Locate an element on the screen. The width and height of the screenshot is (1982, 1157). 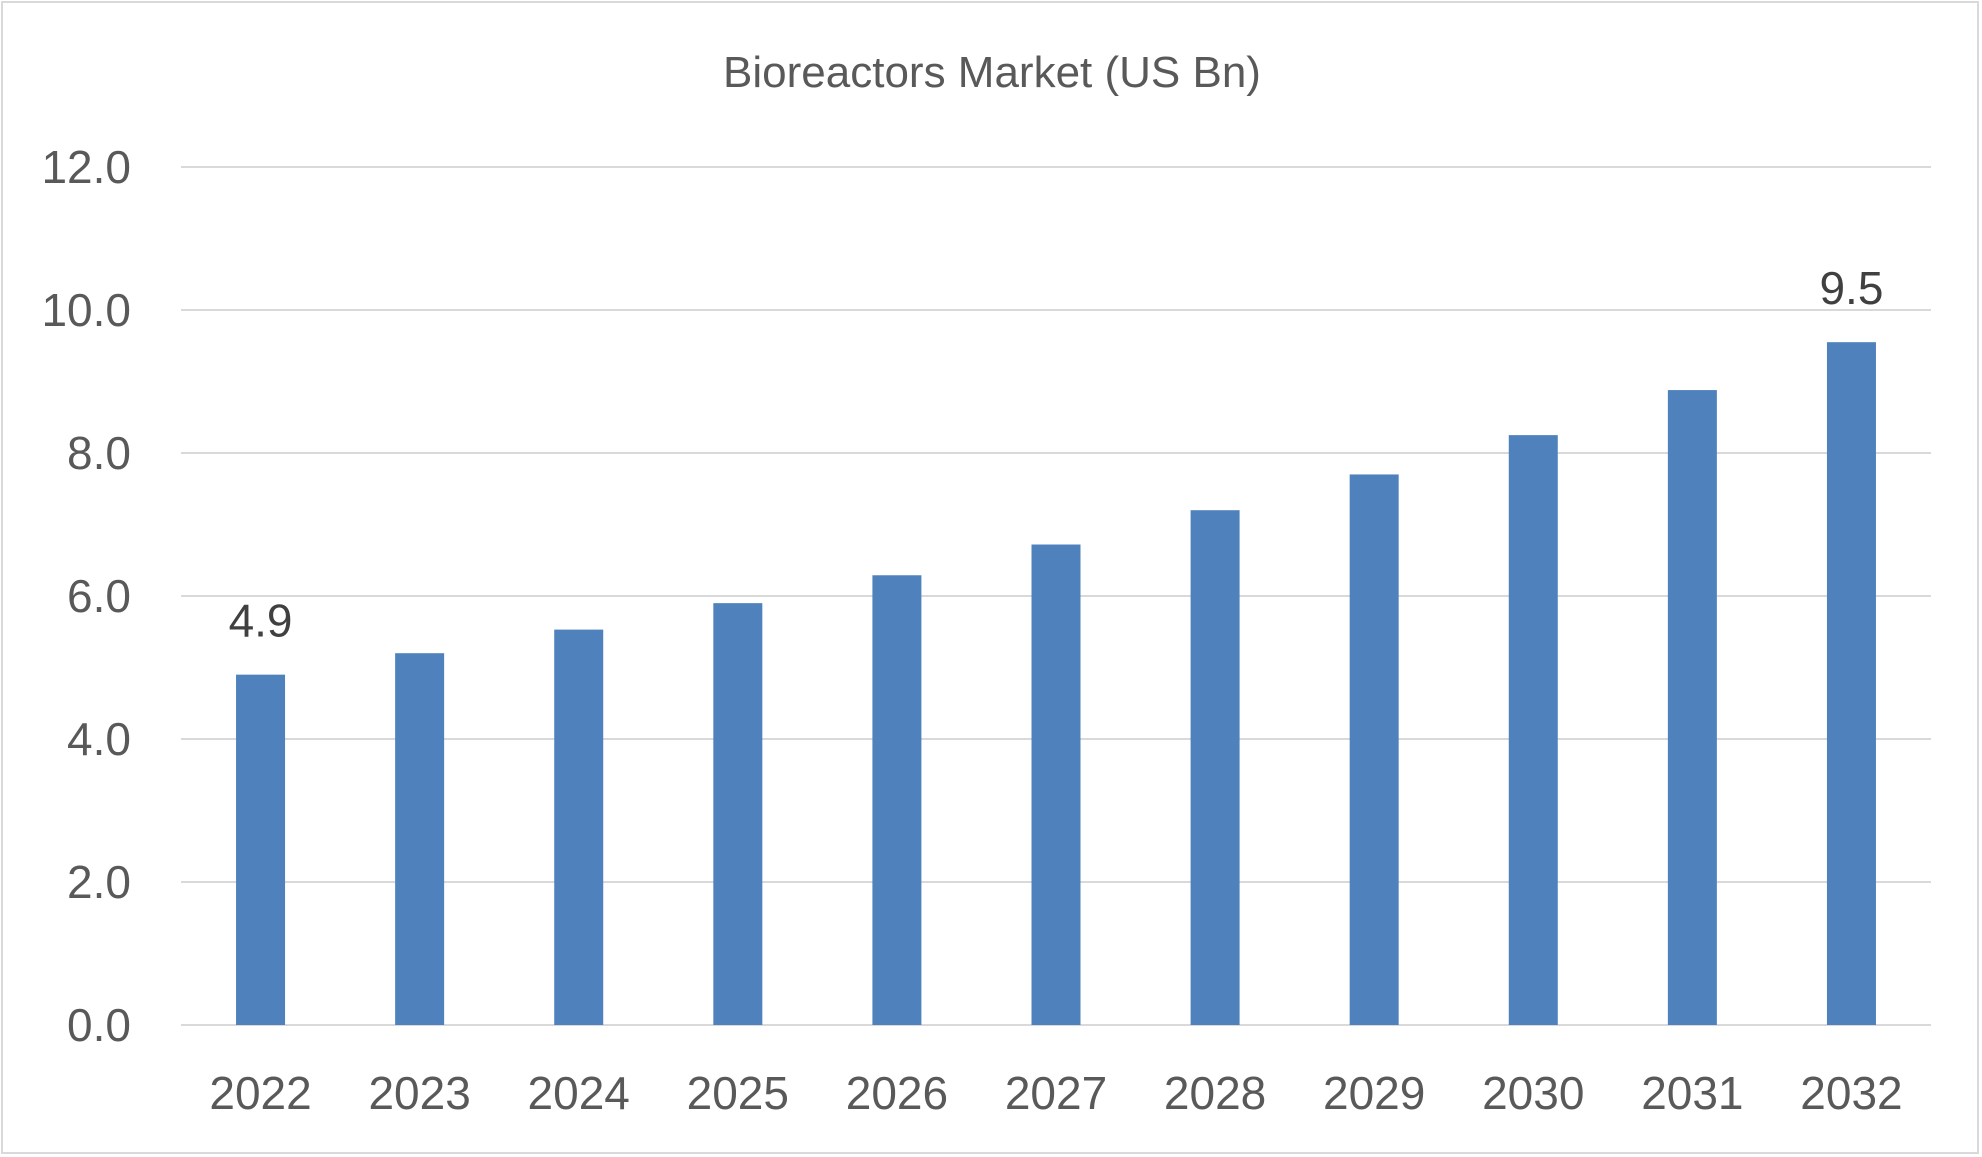
y-tick-label: 2.0 is located at coordinates (99, 882).